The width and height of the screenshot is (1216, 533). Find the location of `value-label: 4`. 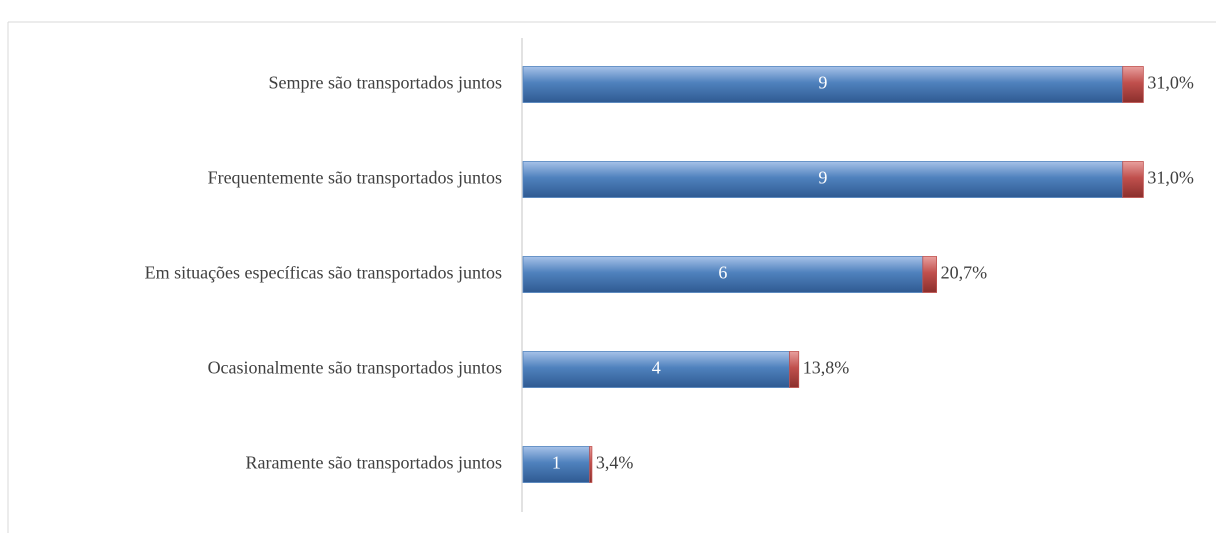

value-label: 4 is located at coordinates (656, 368).